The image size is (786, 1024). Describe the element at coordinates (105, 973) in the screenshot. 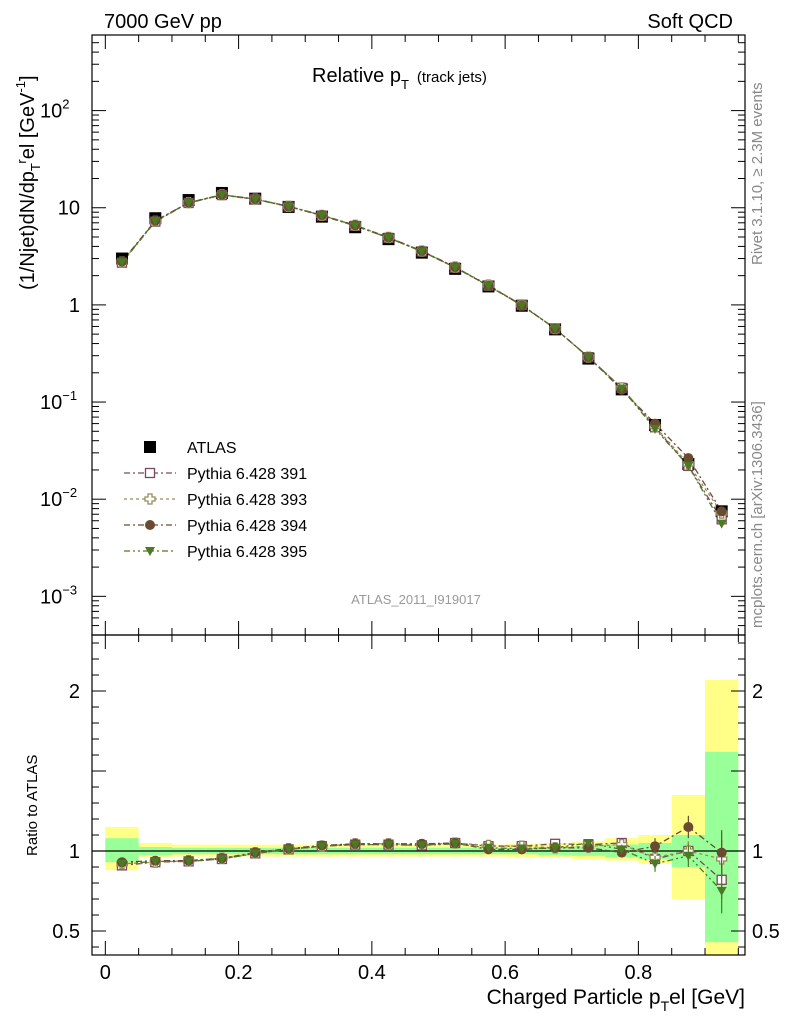

I see `xtick-label: 0` at that location.